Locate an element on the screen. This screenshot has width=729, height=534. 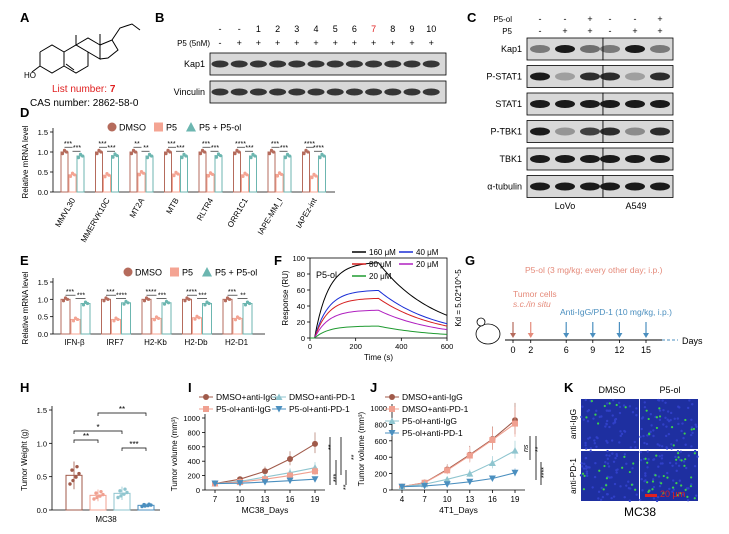
lane-label: - is located at coordinates (239, 29).